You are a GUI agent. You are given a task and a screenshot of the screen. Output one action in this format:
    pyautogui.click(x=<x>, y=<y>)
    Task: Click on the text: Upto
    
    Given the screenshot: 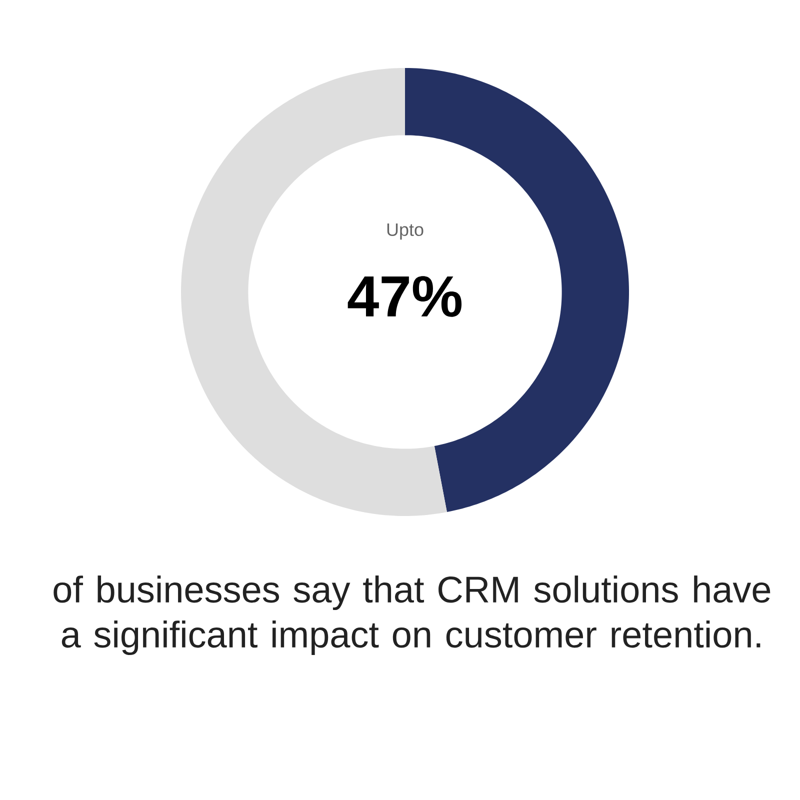 What is the action you would take?
    pyautogui.click(x=405, y=231)
    